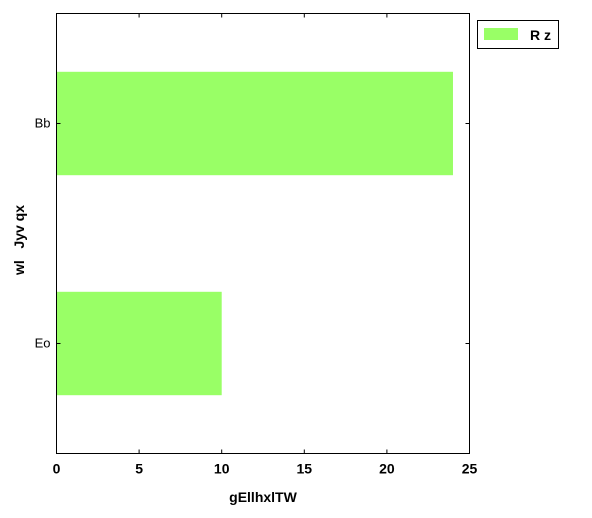 The height and width of the screenshot is (518, 592). What do you see at coordinates (57, 469) in the screenshot?
I see `x-tick-label: 0` at bounding box center [57, 469].